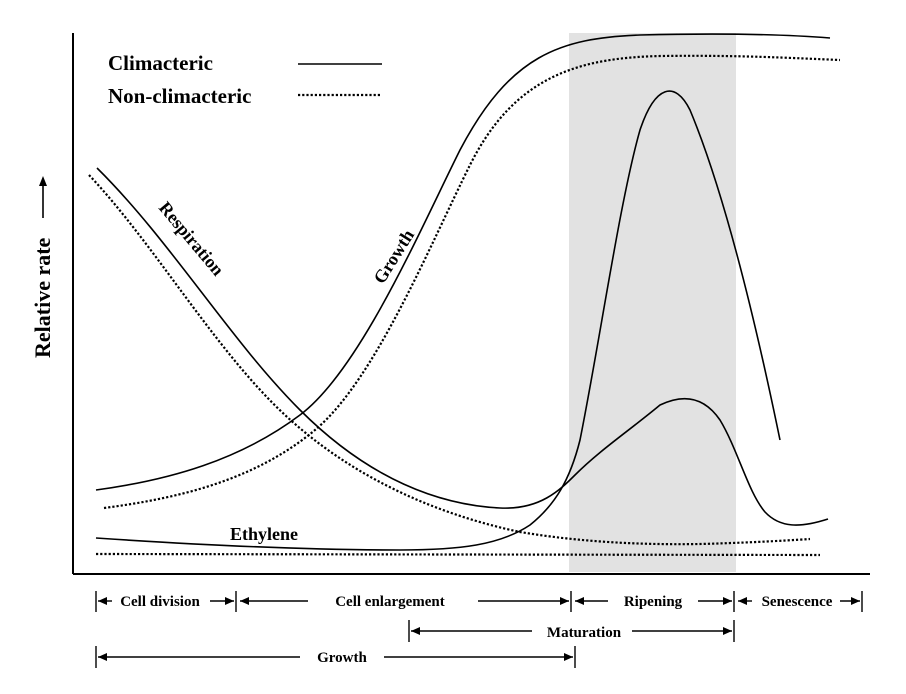 The image size is (906, 694). Describe the element at coordinates (179, 96) in the screenshot. I see `legend-non-climacteric-label: Non-climacteric` at that location.